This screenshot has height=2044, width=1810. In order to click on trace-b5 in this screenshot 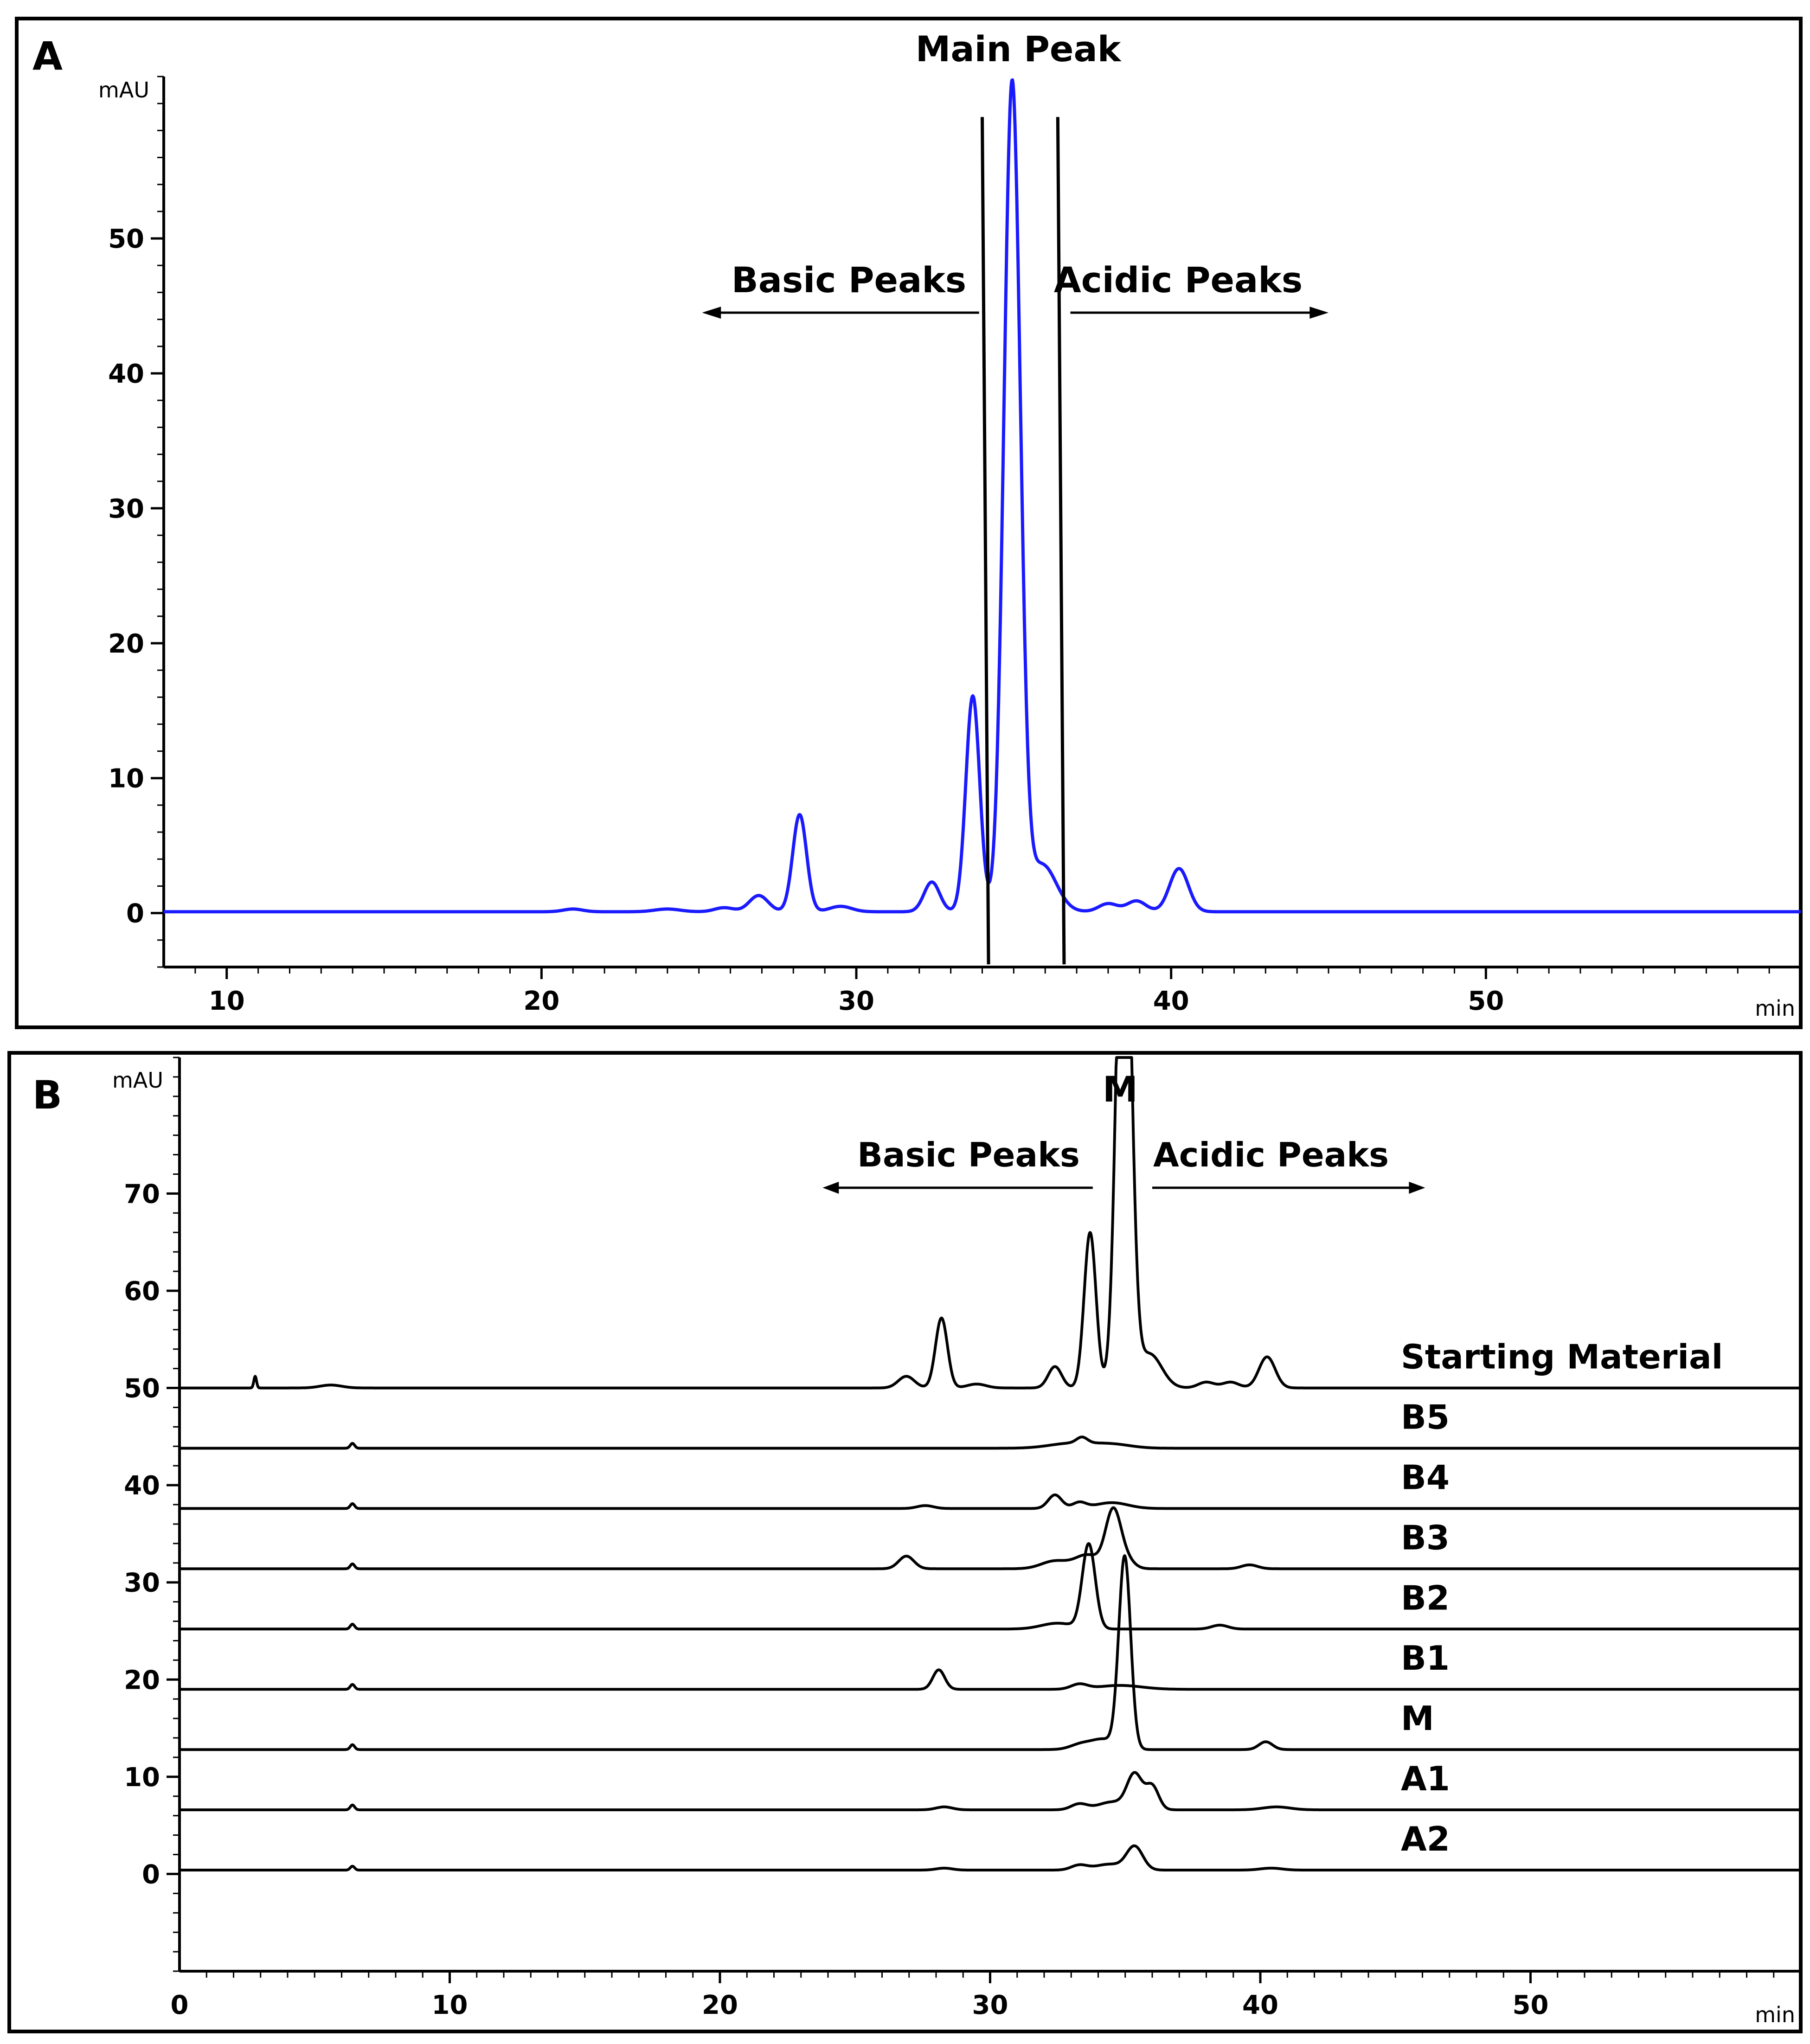, I will do `click(990, 1442)`.